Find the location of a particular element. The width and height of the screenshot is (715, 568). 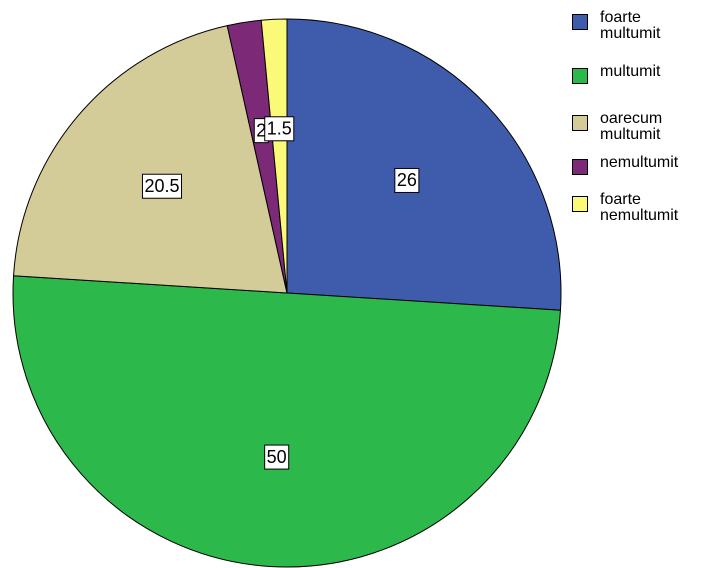

data-label: 1.5 is located at coordinates (279, 129).